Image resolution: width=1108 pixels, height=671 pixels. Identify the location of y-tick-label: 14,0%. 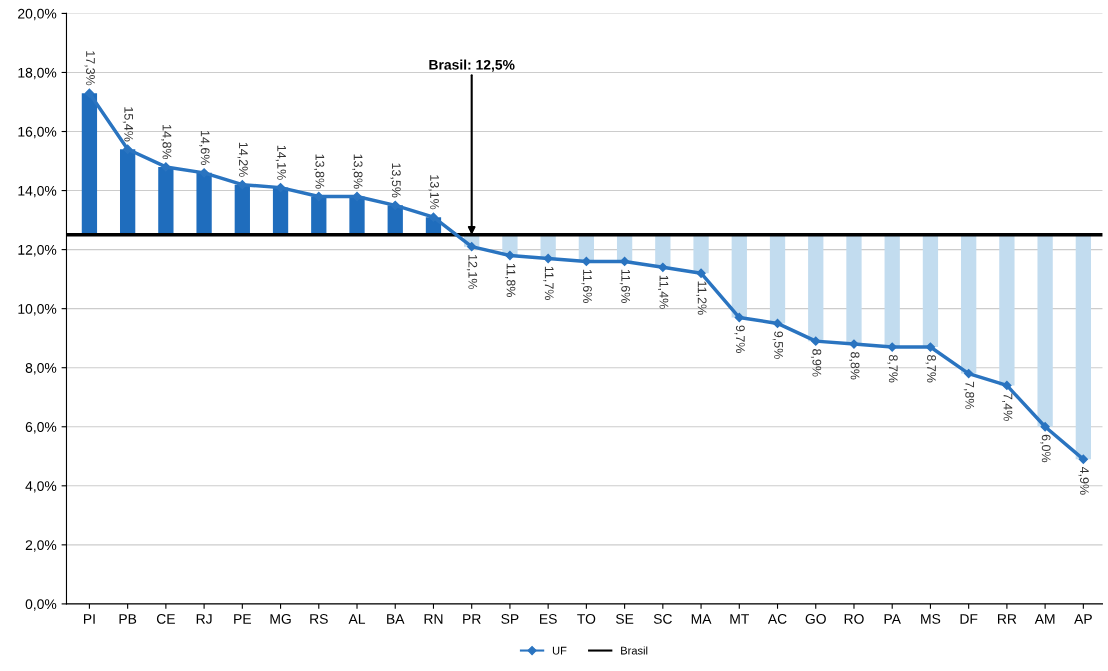
(37, 191).